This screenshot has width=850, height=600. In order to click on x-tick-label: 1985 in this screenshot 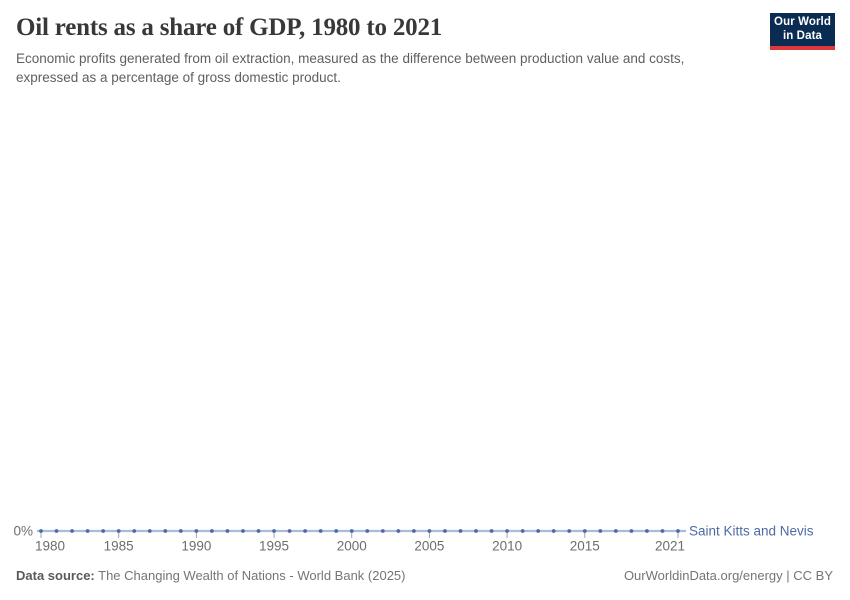, I will do `click(119, 546)`.